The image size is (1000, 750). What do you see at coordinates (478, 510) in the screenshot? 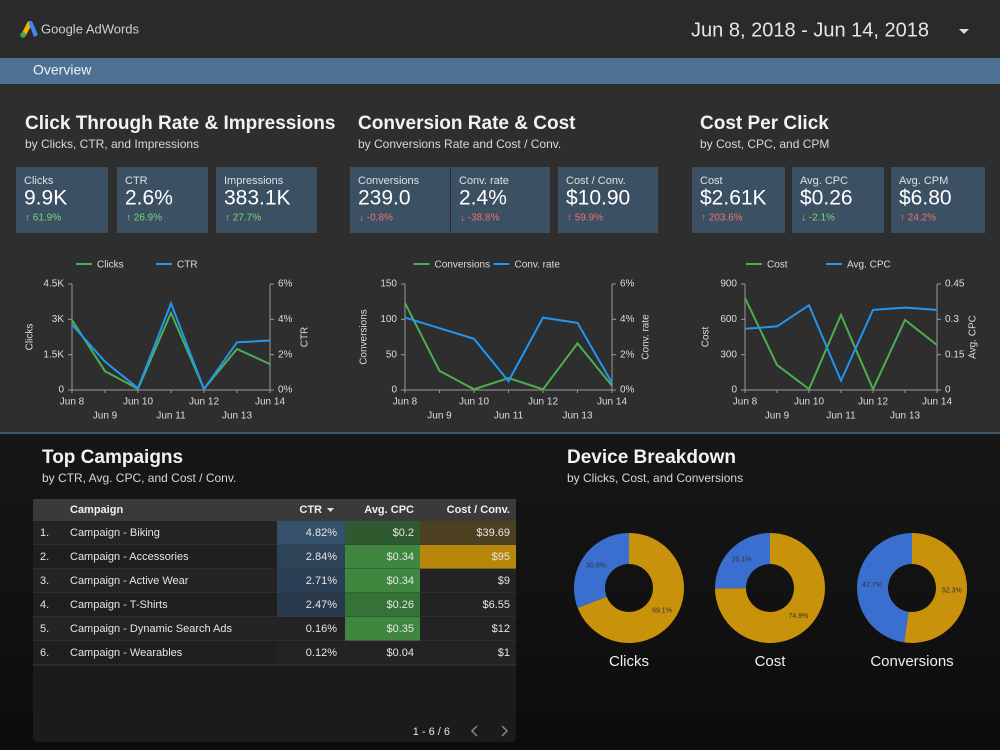
I see `column-header: Cost / Conv.` at bounding box center [478, 510].